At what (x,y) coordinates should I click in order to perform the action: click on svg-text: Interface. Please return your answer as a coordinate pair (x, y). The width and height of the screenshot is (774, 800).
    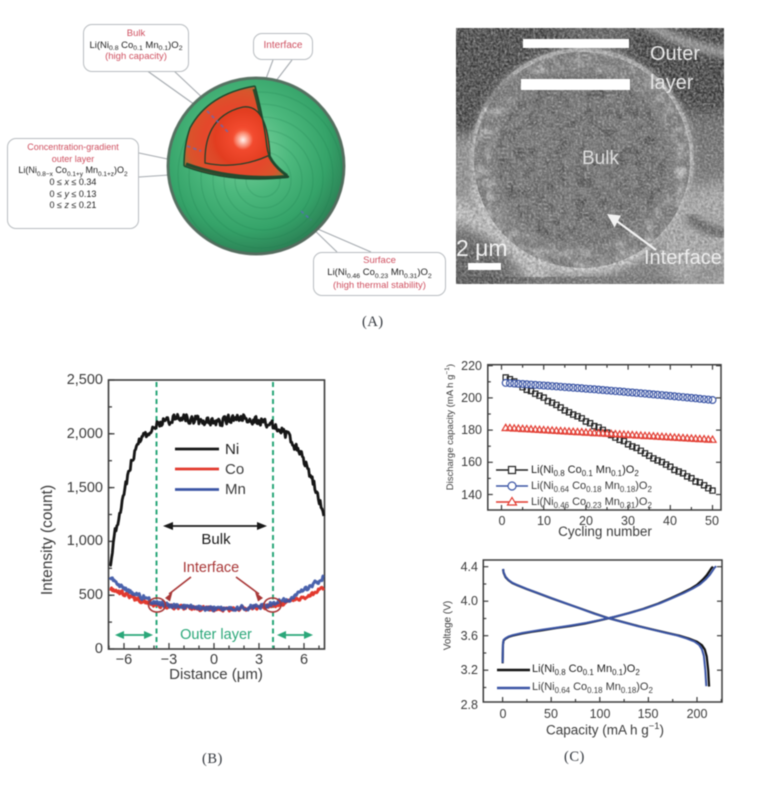
    Looking at the image, I should click on (683, 258).